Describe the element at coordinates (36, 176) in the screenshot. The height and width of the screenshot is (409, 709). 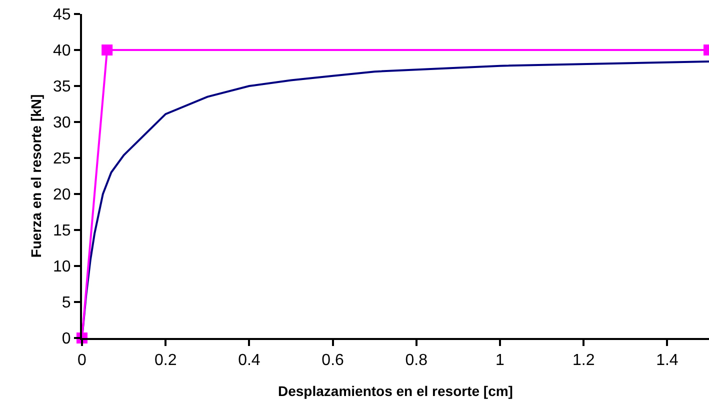
I see `y-axis-title: Fuerza en el resorte [kN]` at that location.